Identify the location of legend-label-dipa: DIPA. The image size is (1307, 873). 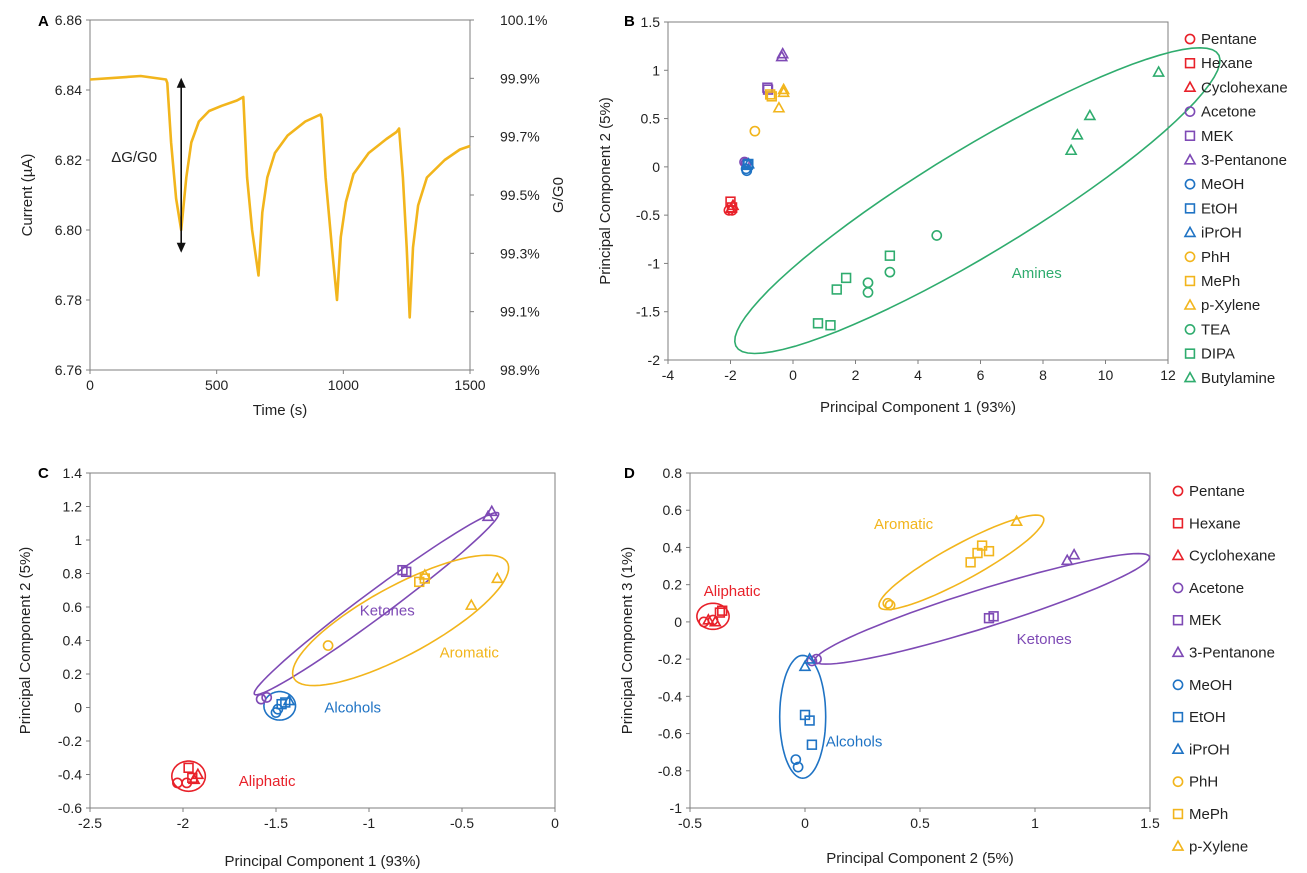
(1218, 354).